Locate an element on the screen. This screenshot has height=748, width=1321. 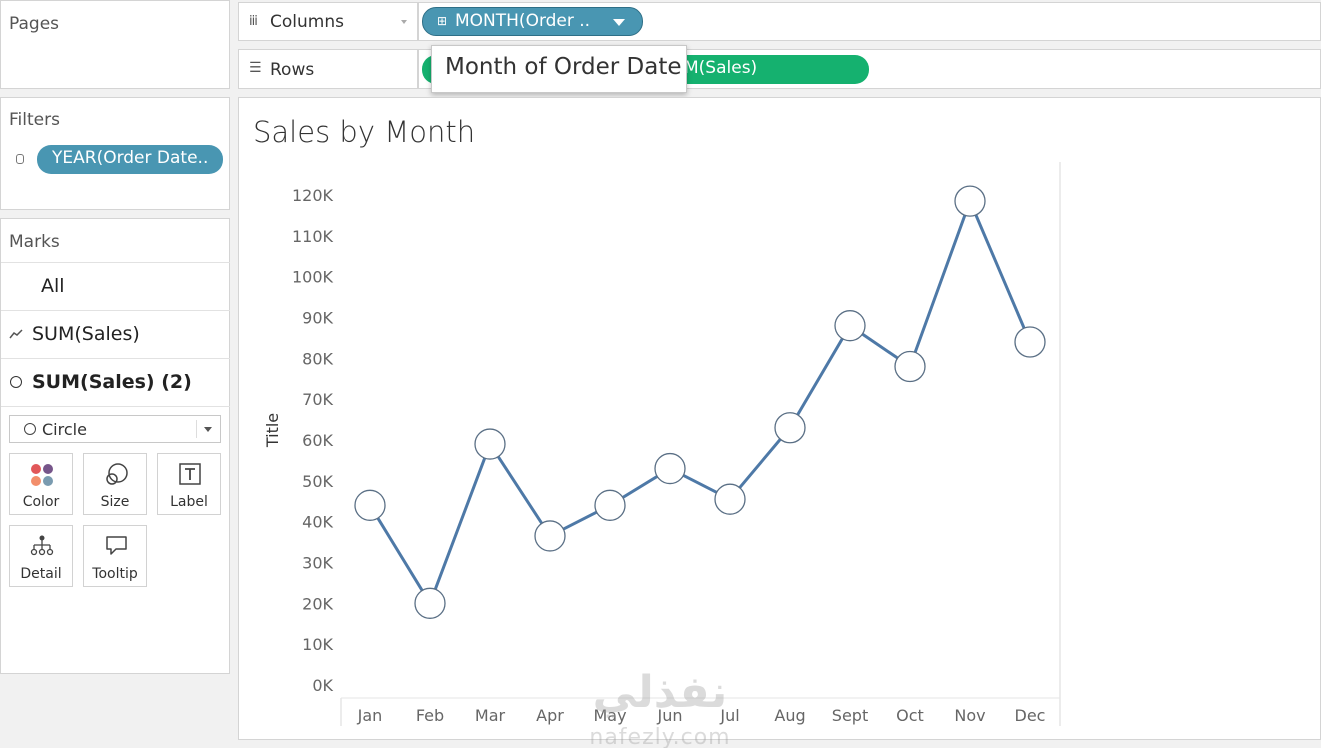
data-point-feb is located at coordinates (430, 603).